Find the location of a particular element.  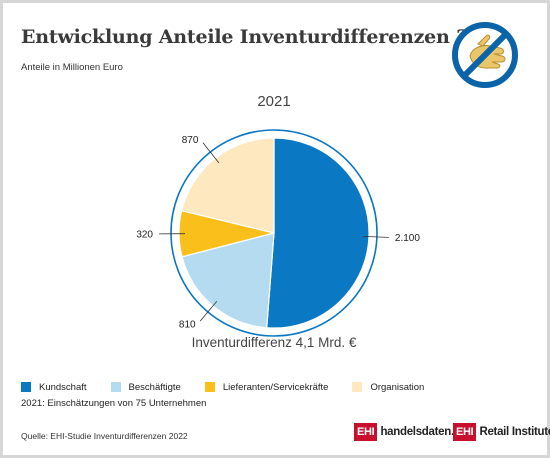

chart-total-label: Inventurdifferenz 4,1 Mrd. € is located at coordinates (274, 342).